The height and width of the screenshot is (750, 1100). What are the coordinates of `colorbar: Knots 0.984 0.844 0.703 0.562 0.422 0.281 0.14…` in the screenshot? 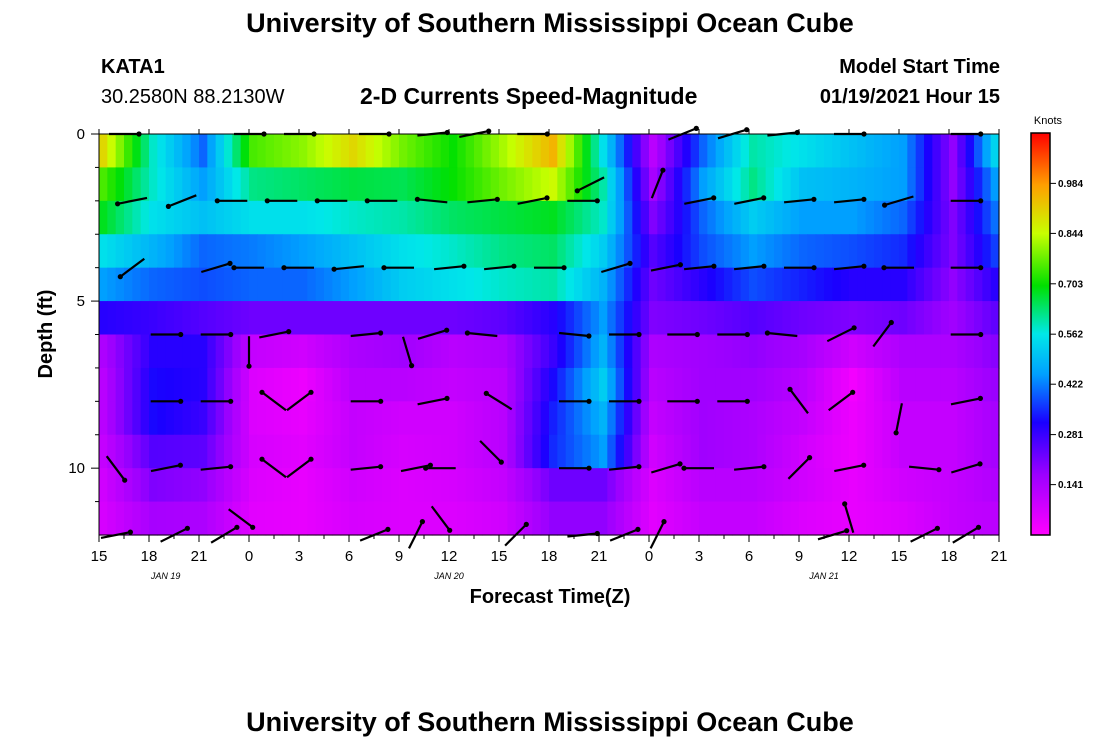 It's located at (1056, 325).